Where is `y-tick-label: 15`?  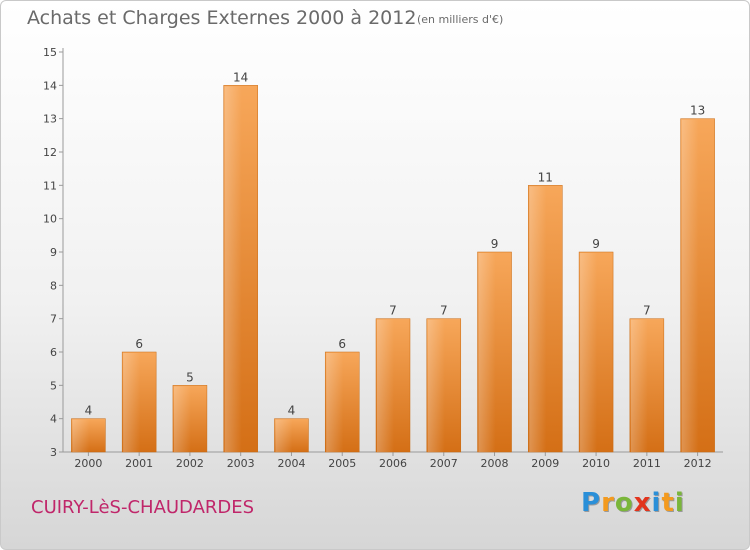
y-tick-label: 15 is located at coordinates (50, 52).